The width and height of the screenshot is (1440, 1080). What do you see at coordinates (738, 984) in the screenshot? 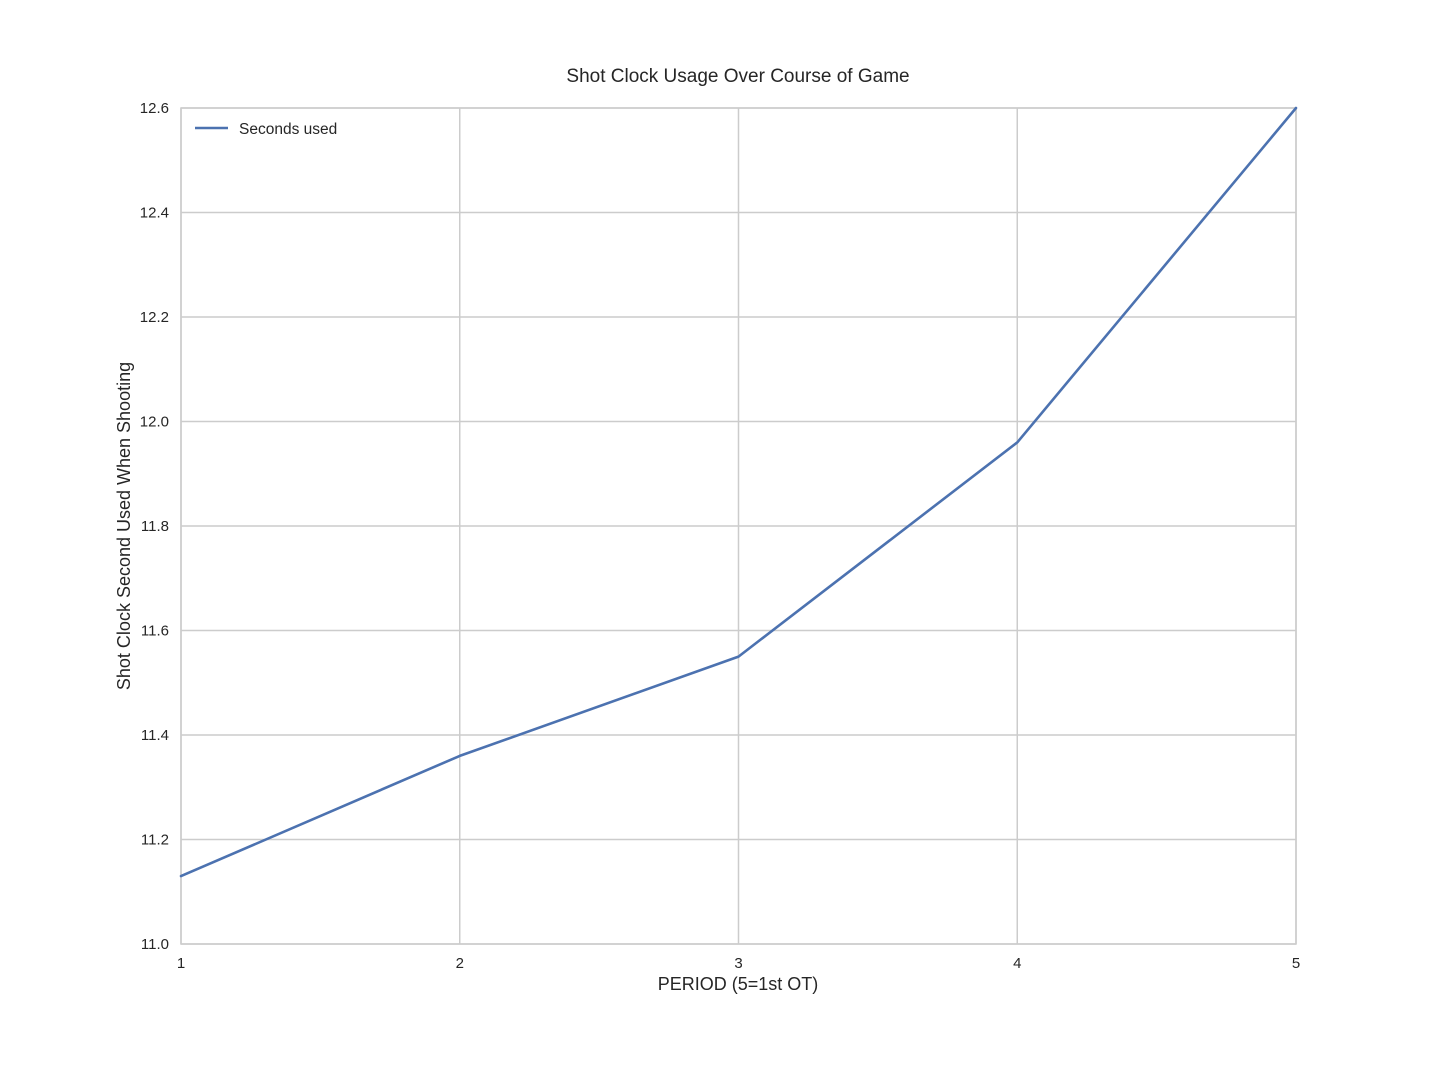
I see `x-axis-label: PERIOD (5=1st OT)` at bounding box center [738, 984].